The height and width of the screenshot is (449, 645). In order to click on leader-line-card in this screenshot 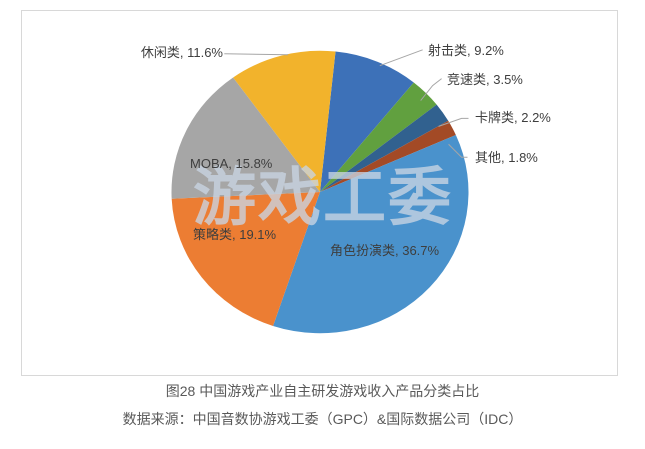, I will do `click(453, 122)`.